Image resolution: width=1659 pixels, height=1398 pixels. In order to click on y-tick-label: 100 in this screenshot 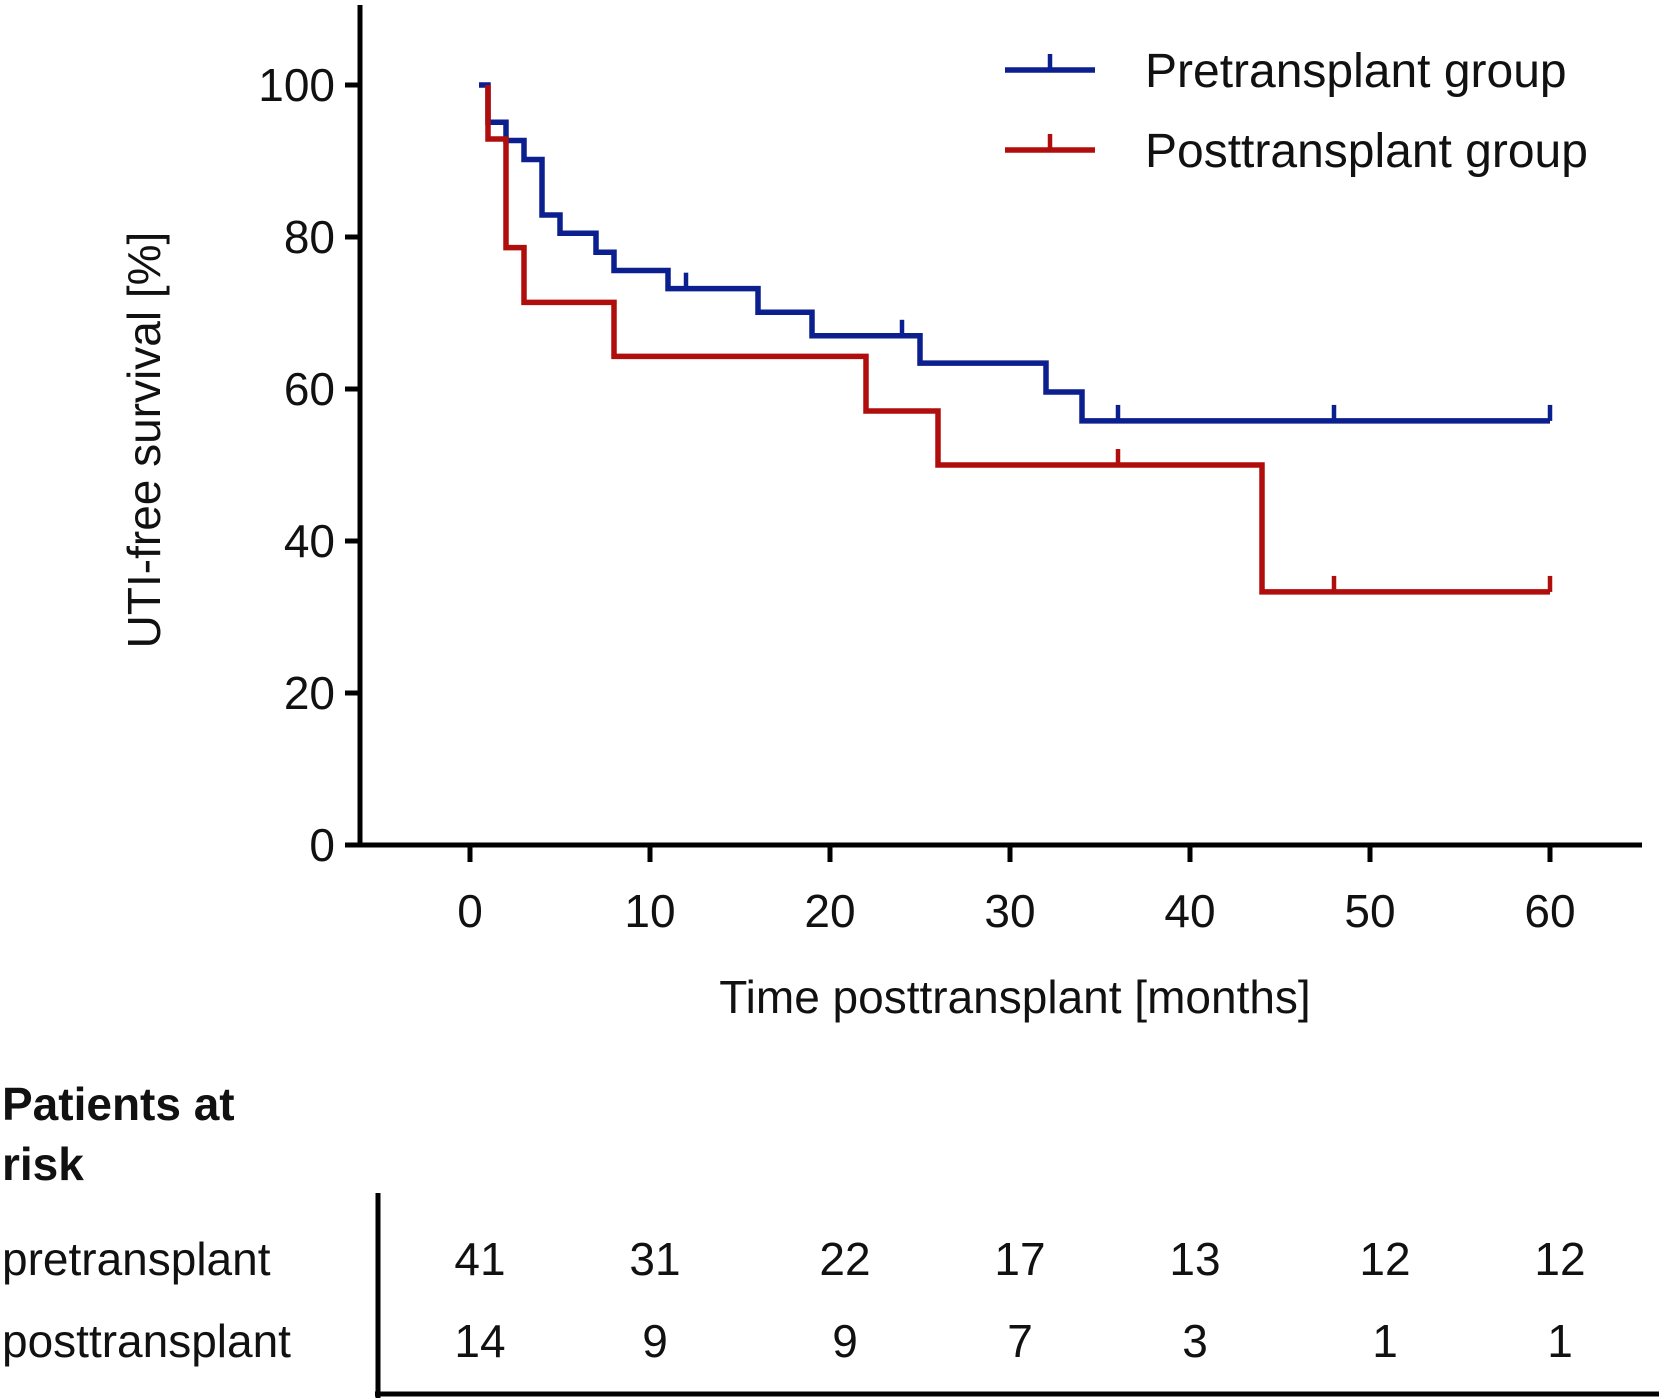, I will do `click(296, 85)`.